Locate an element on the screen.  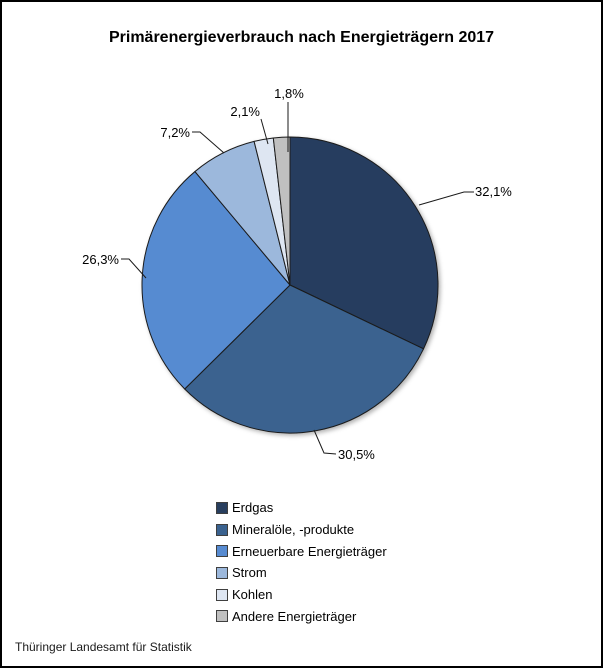
pie-slice-erneuerbare is located at coordinates (216, 280).